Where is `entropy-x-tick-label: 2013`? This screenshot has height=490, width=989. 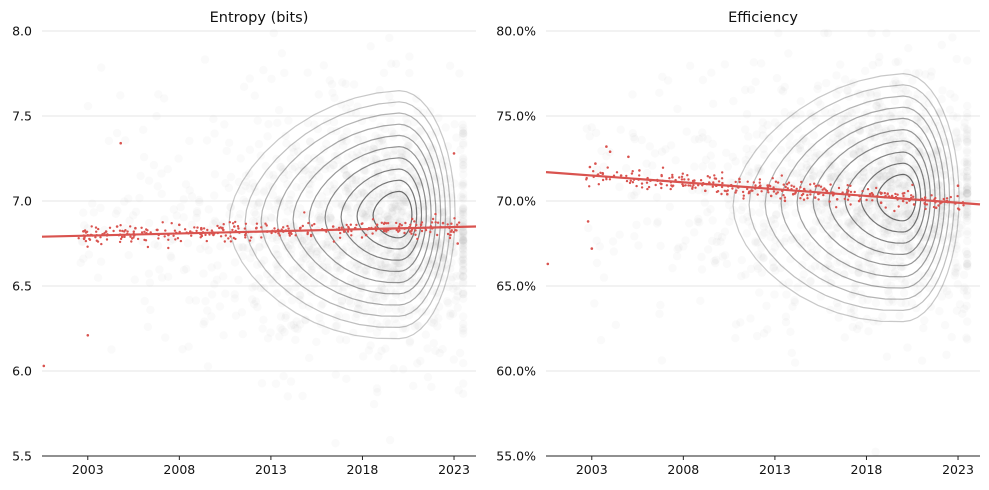
entropy-x-tick-label: 2013 is located at coordinates (271, 469).